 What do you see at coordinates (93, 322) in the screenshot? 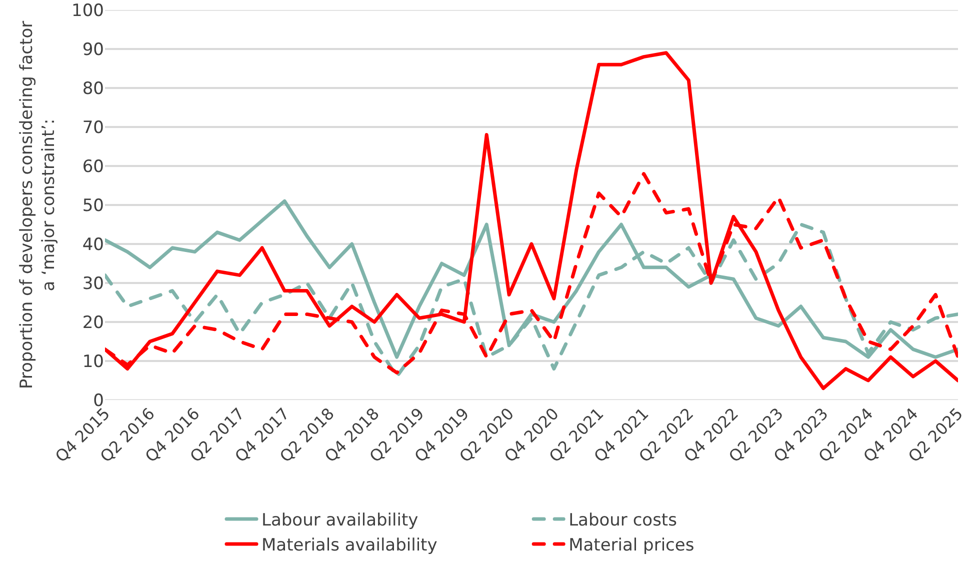
I see `y-tick-label: 20` at bounding box center [93, 322].